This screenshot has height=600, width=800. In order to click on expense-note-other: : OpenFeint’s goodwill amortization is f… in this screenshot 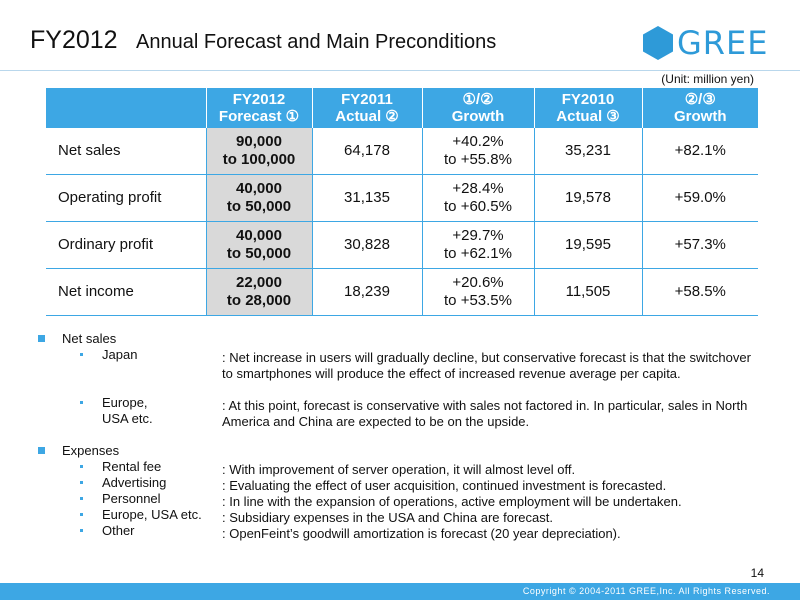, I will do `click(421, 533)`.